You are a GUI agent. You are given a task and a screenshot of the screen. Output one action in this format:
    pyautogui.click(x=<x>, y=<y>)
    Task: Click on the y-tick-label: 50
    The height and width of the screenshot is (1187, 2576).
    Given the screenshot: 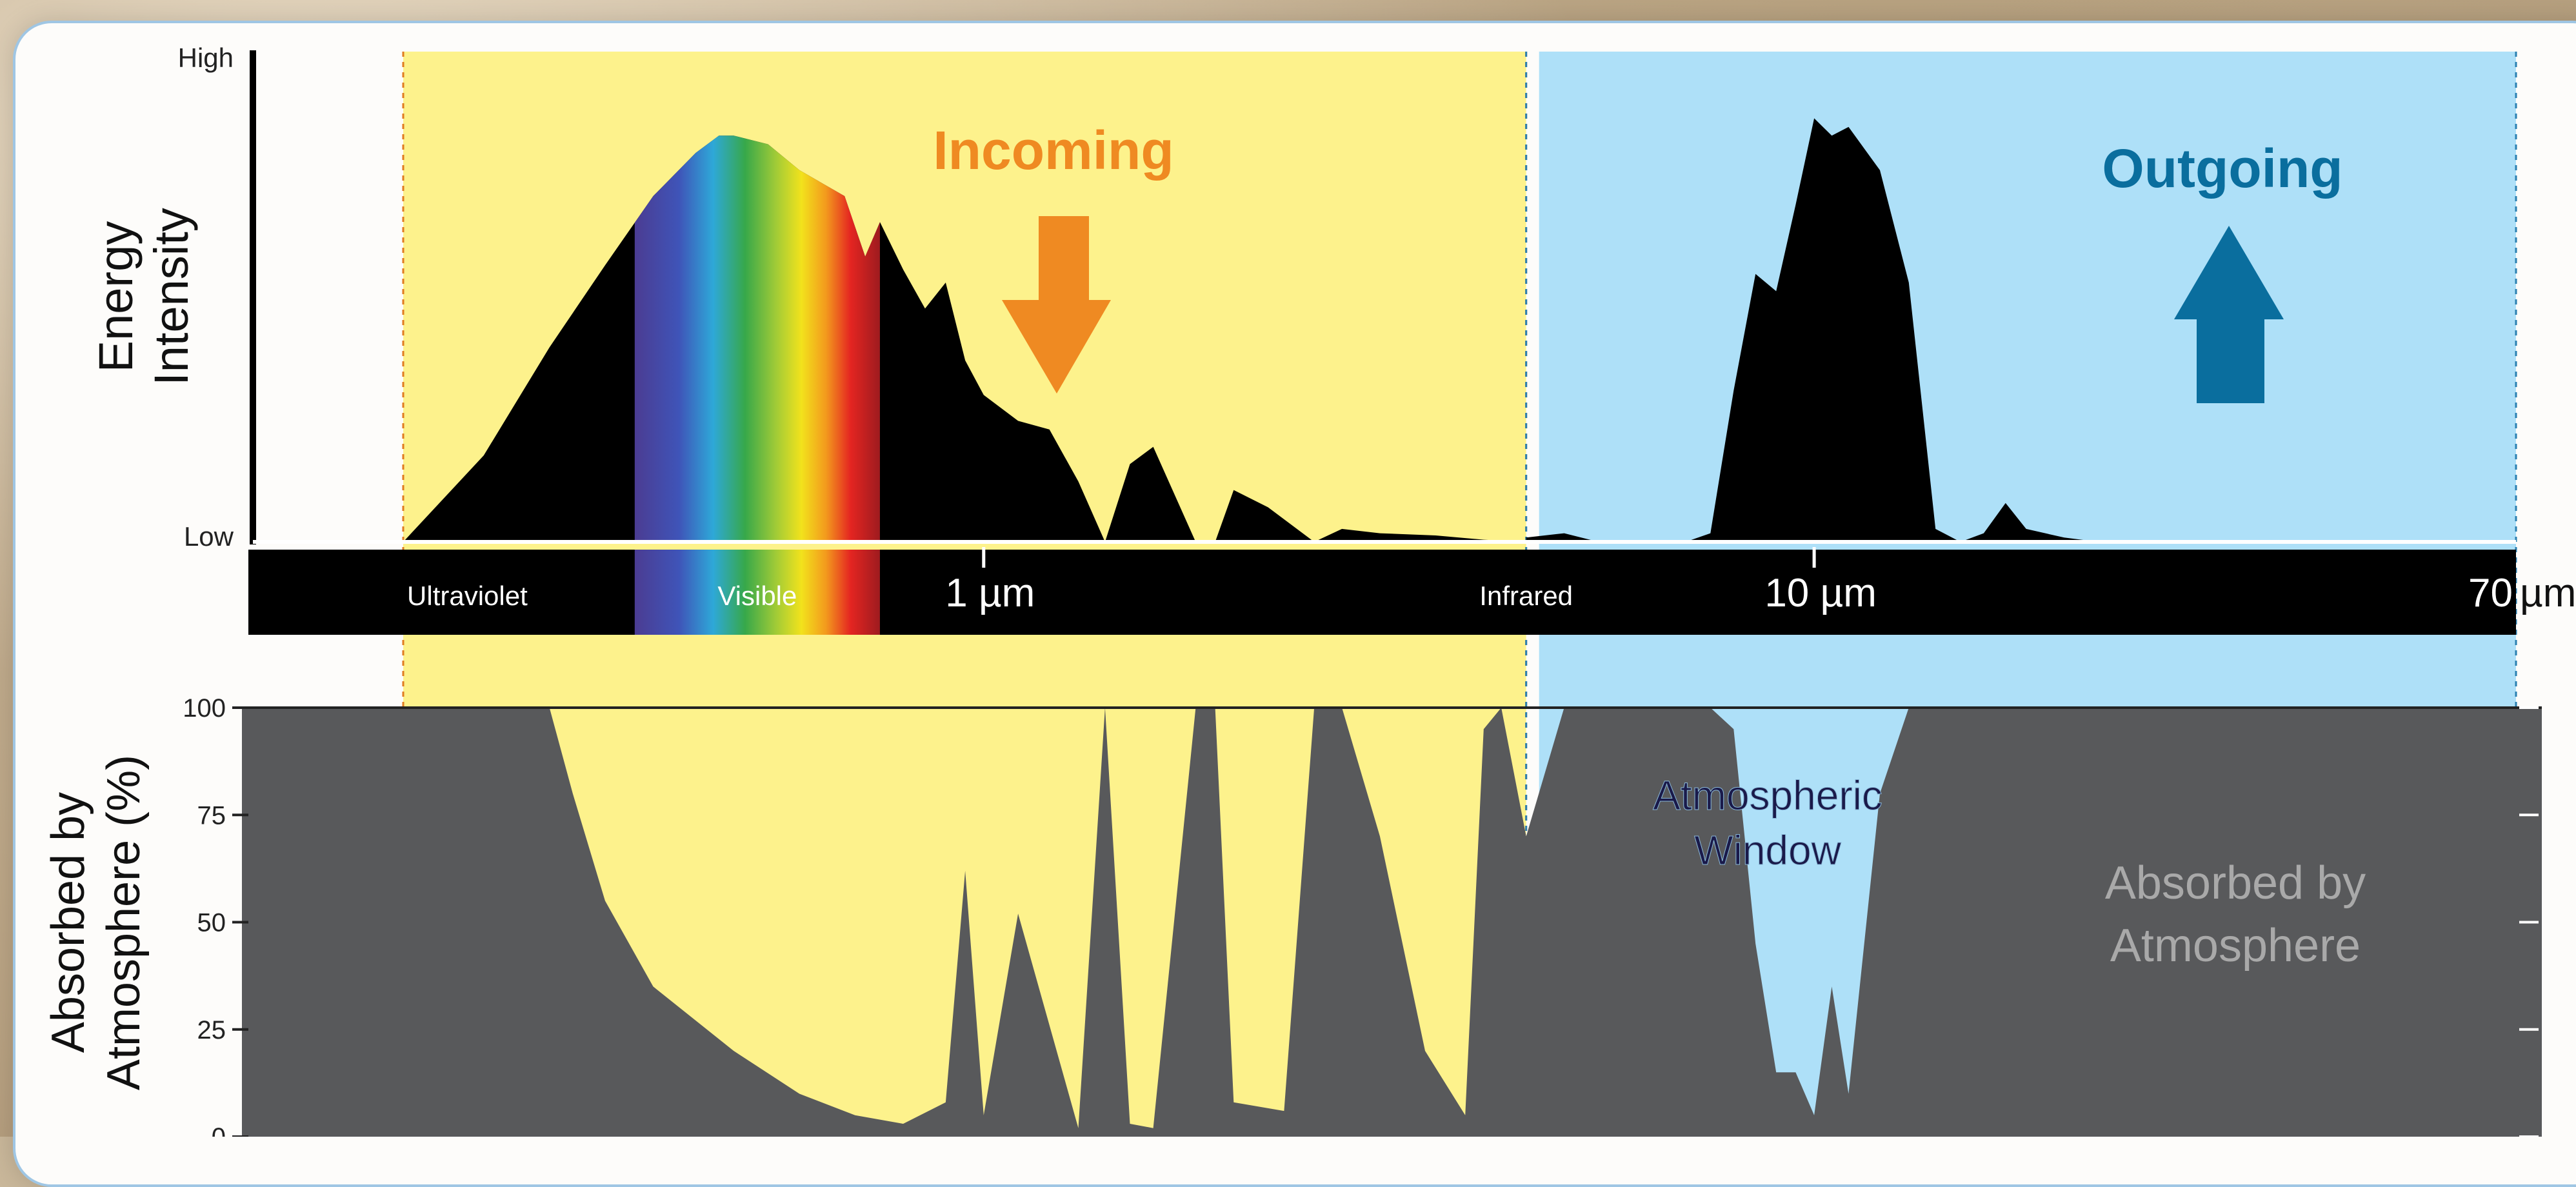 What is the action you would take?
    pyautogui.click(x=211, y=923)
    